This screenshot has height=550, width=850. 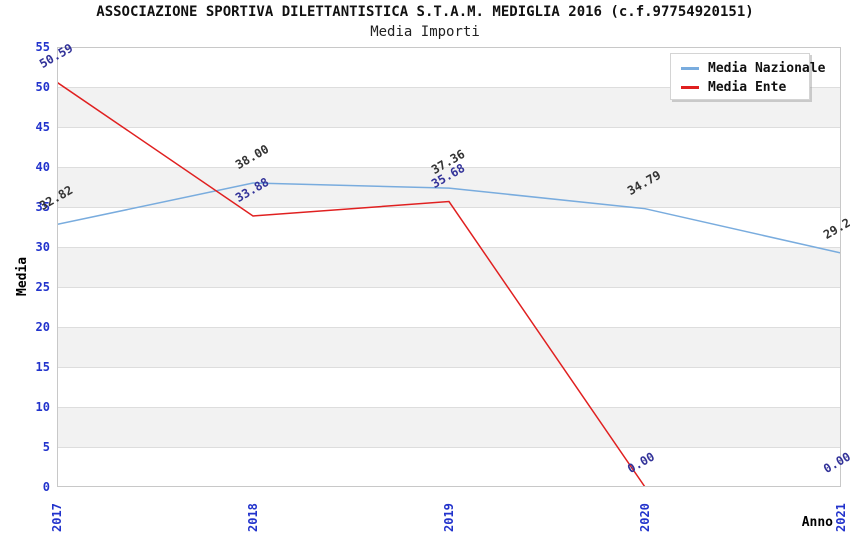 What do you see at coordinates (42, 207) in the screenshot?
I see `y-tick-label: 35` at bounding box center [42, 207].